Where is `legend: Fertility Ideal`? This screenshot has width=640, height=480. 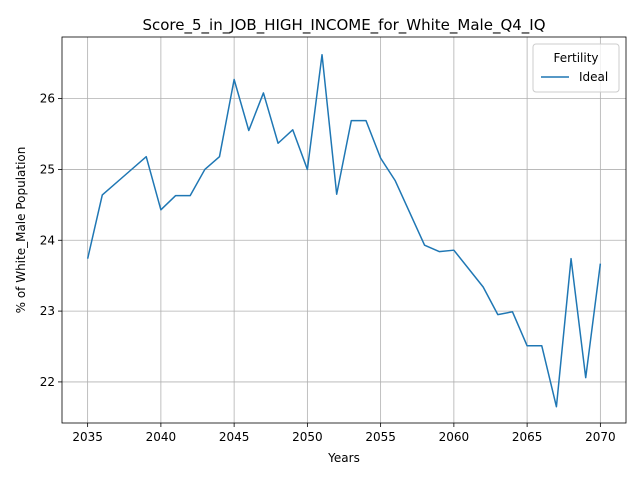 legend: Fertility Ideal is located at coordinates (576, 68).